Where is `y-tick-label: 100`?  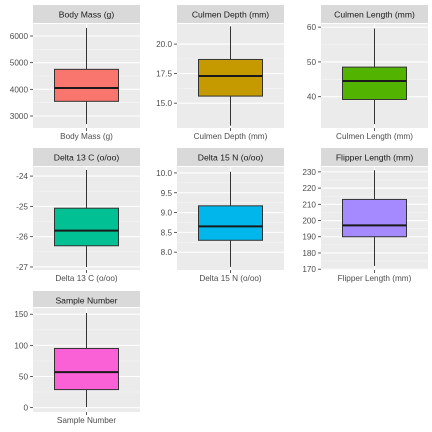 y-tick-label: 100 is located at coordinates (21, 345).